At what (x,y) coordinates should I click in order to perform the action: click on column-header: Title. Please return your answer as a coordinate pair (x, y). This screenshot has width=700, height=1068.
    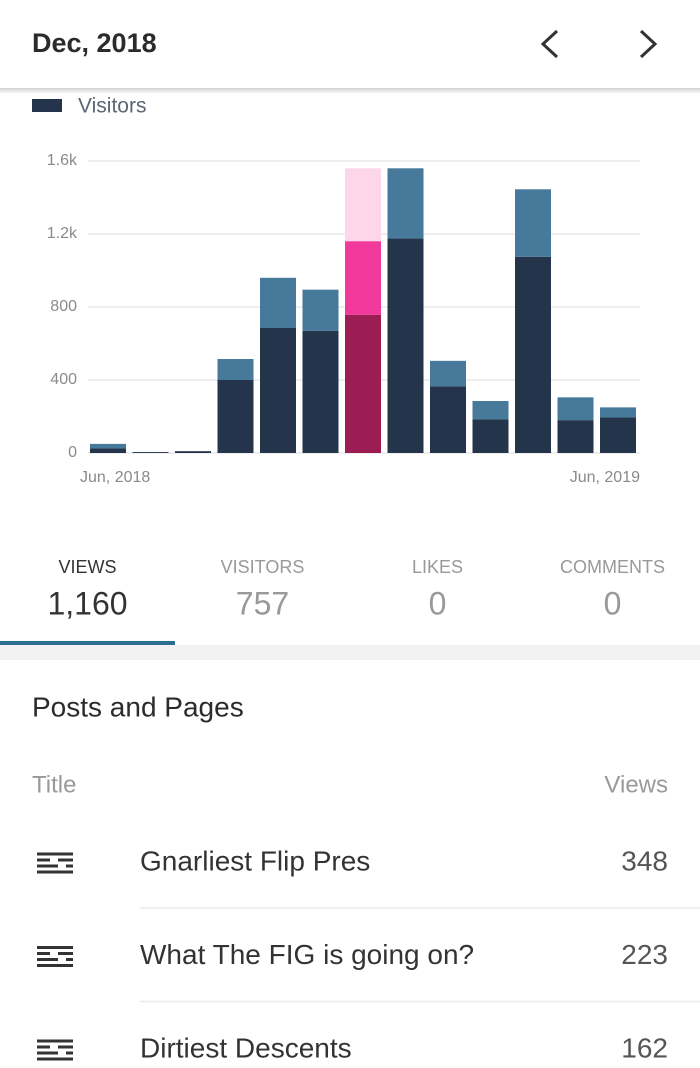
    Looking at the image, I should click on (54, 784).